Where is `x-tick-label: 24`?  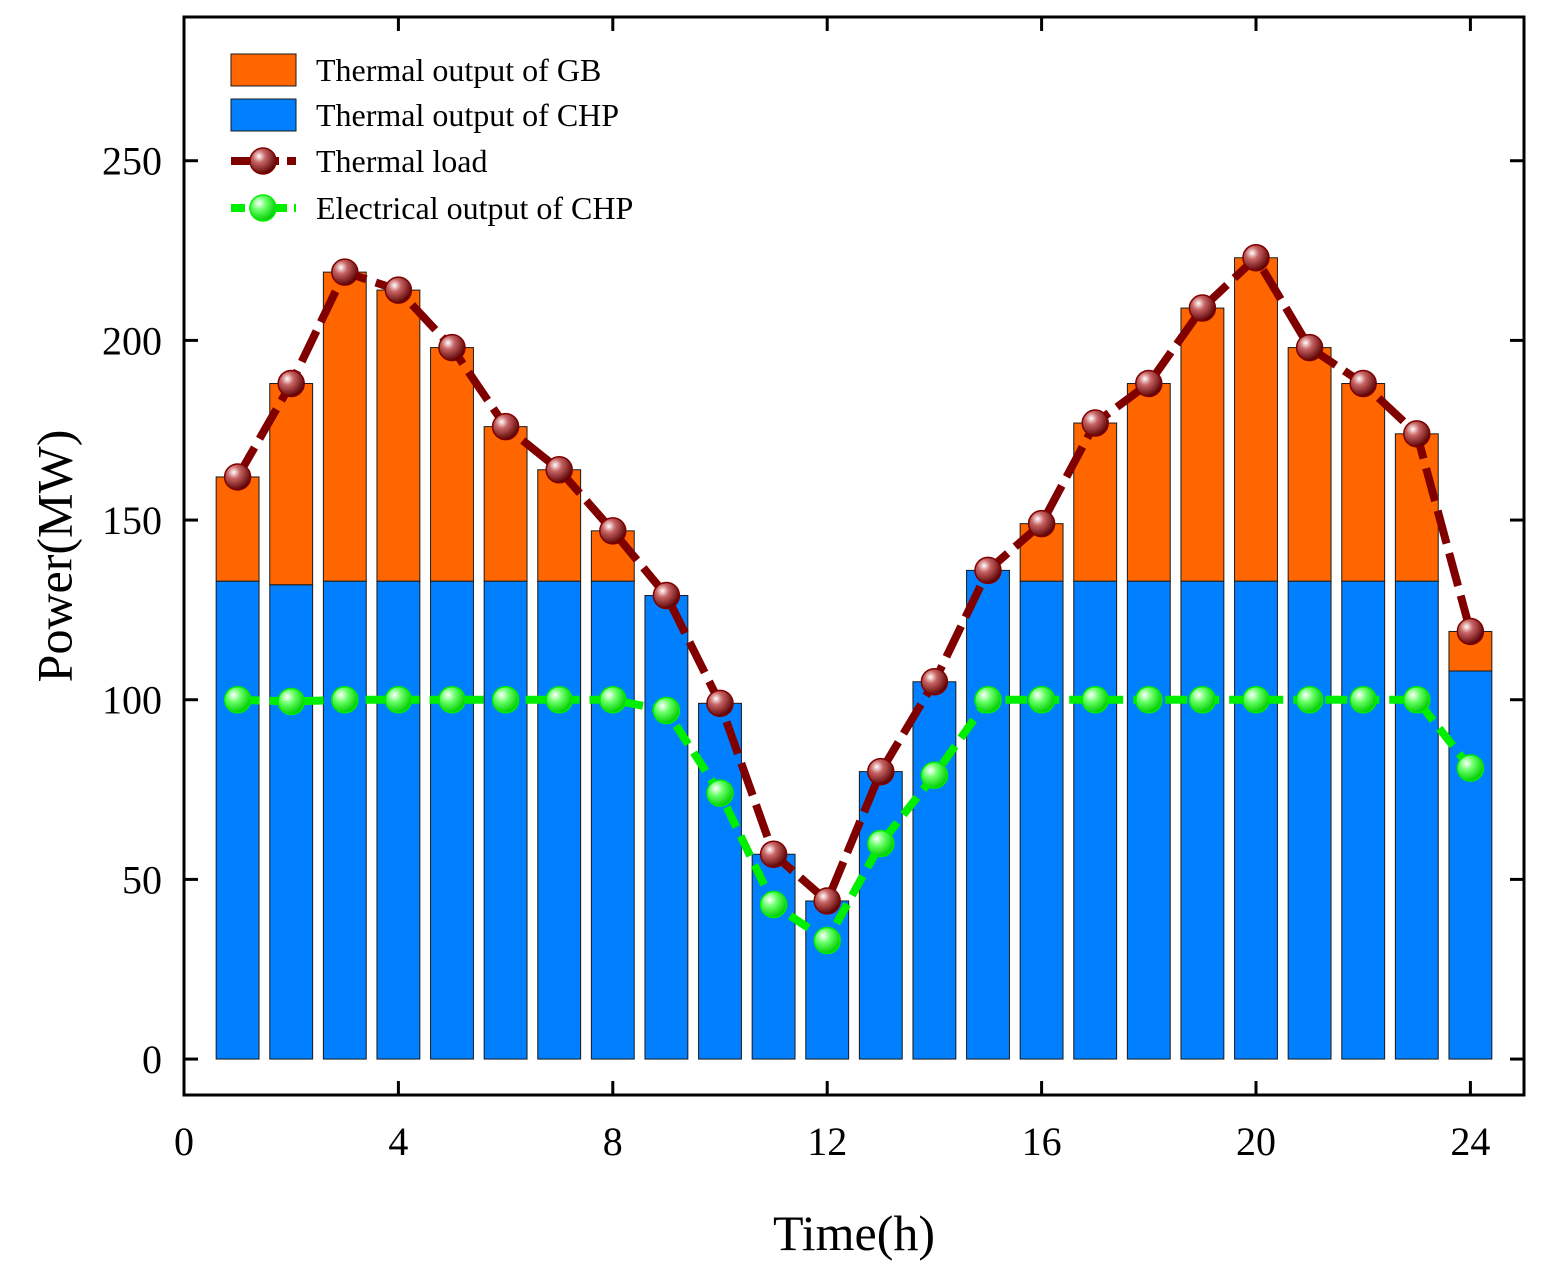
x-tick-label: 24 is located at coordinates (1470, 1141).